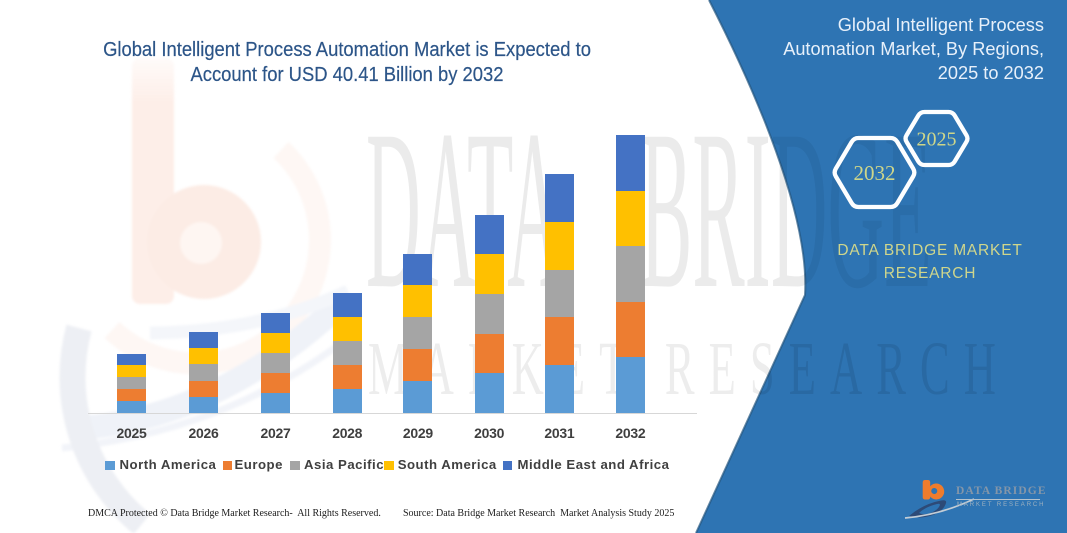 This screenshot has height=533, width=1067. What do you see at coordinates (464, 210) in the screenshot?
I see `svg-text: DATA` at bounding box center [464, 210].